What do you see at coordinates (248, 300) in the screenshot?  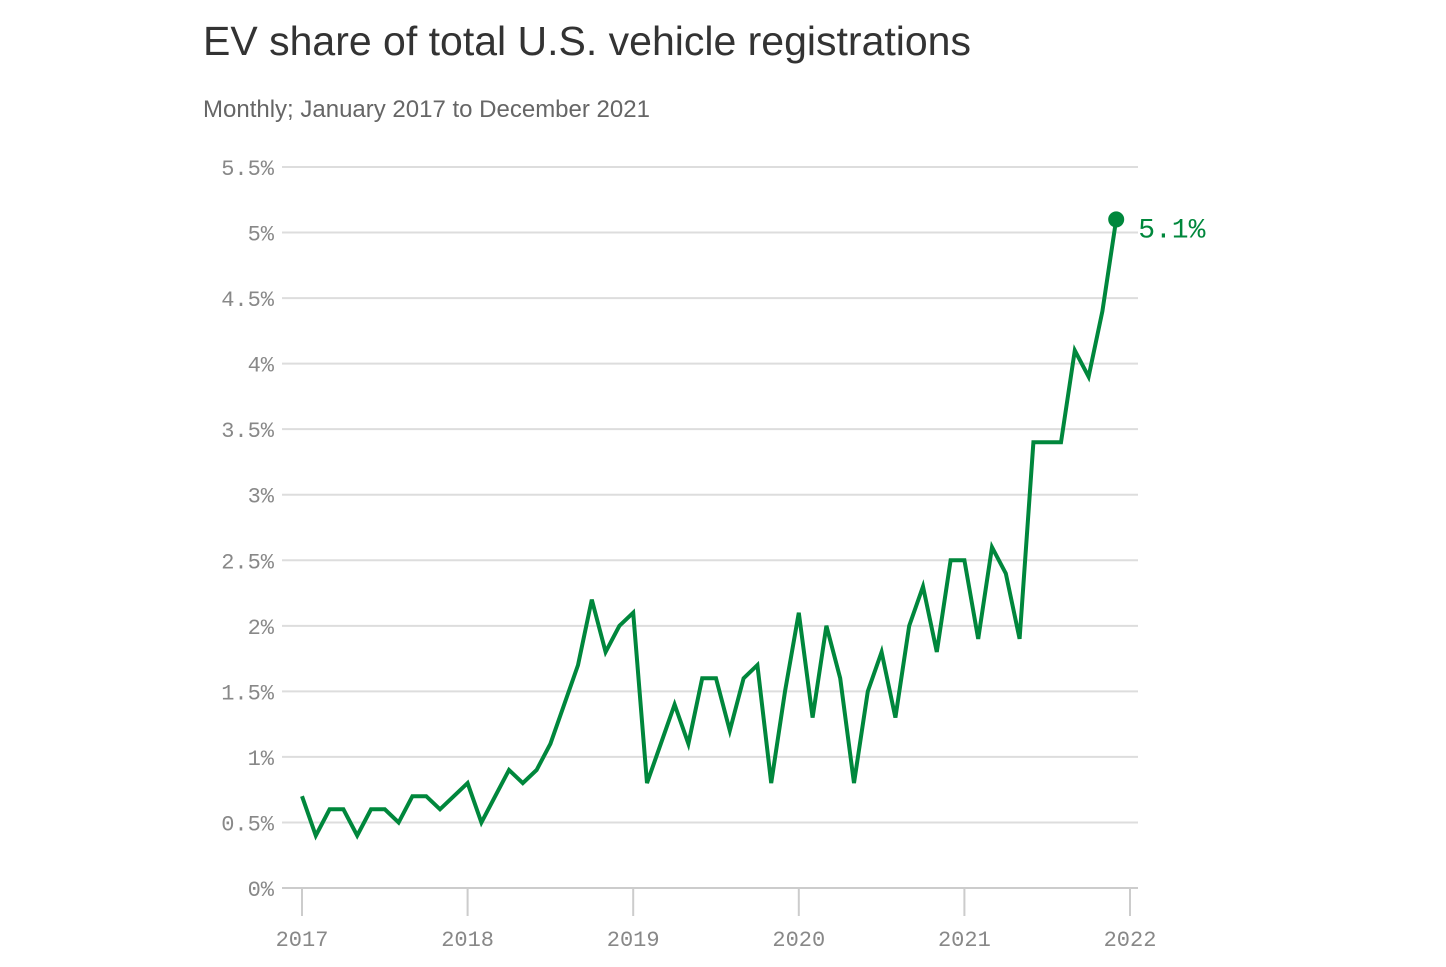 I see `y-tick-label: 4.5%` at bounding box center [248, 300].